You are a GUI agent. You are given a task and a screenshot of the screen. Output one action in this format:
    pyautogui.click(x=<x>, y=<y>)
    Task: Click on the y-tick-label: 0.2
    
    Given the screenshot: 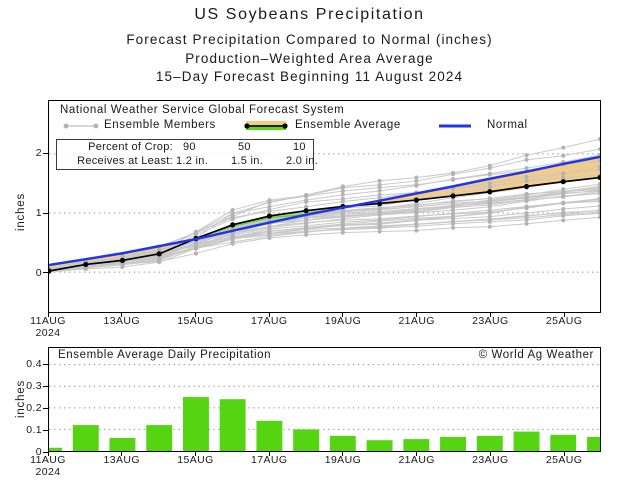 What is the action you would take?
    pyautogui.click(x=34, y=408)
    